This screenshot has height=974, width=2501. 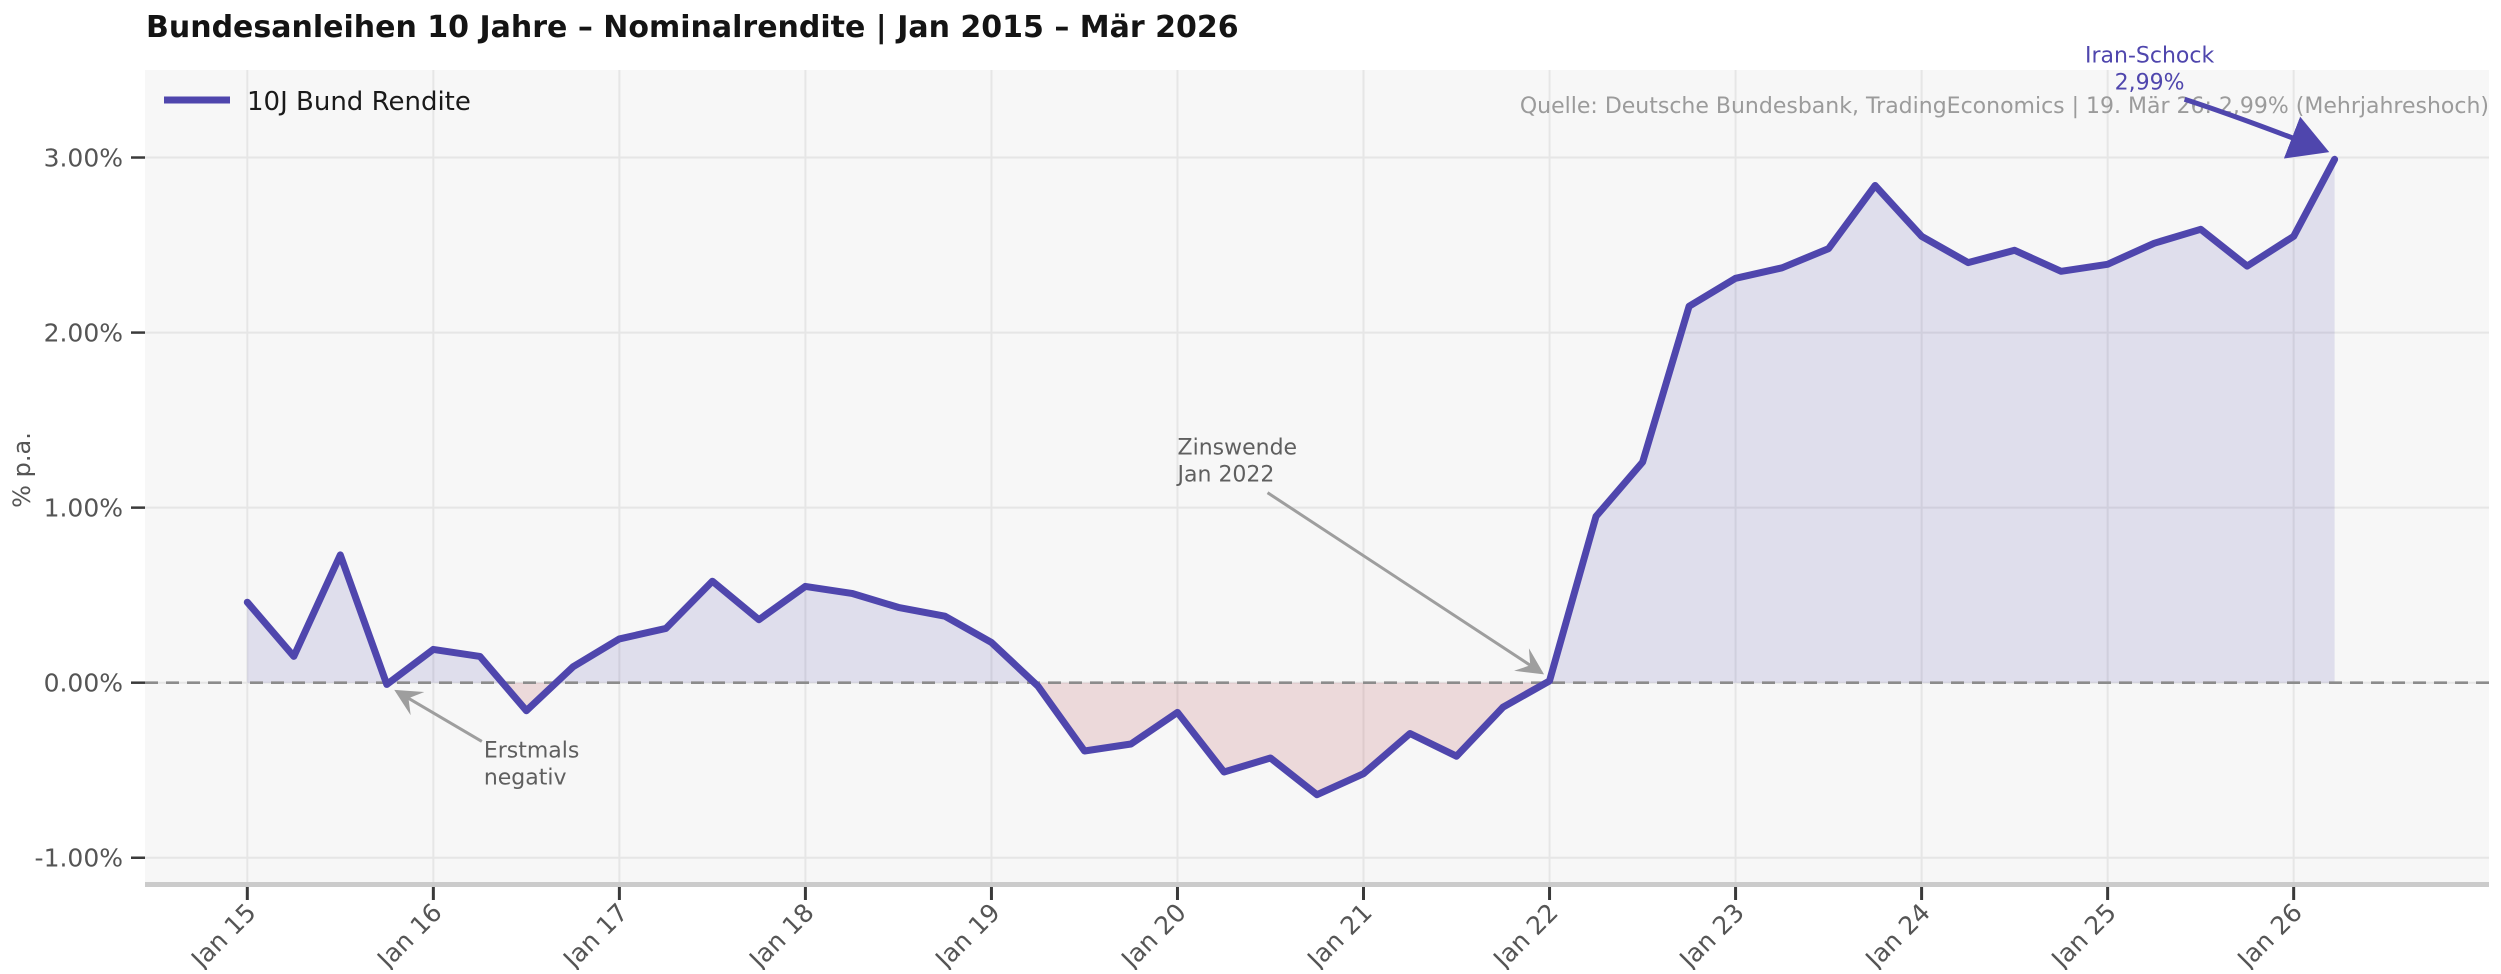 I want to click on annotation-erstmals-negativ: Erstmals negativ, so click(x=487, y=739).